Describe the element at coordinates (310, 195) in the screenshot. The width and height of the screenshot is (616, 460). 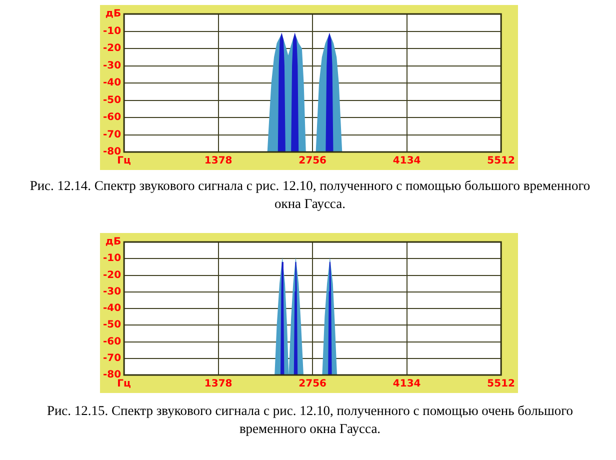
I see `text: Рис. 12.14. Спектр звукового сигнала с рис. 12.10, полученного с помощью большого временного окна Гаусса.` at that location.